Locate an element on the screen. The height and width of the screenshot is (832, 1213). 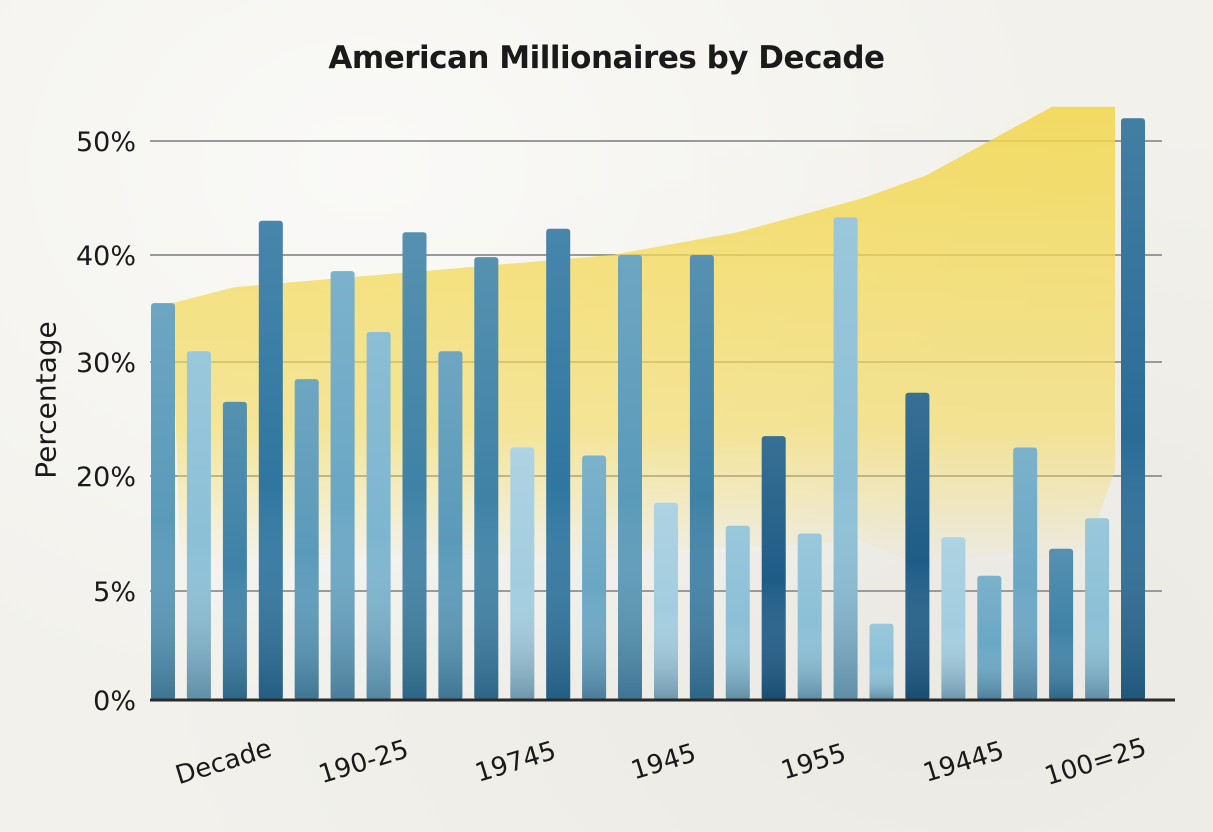
y-tick-label: 0% is located at coordinates (114, 701).